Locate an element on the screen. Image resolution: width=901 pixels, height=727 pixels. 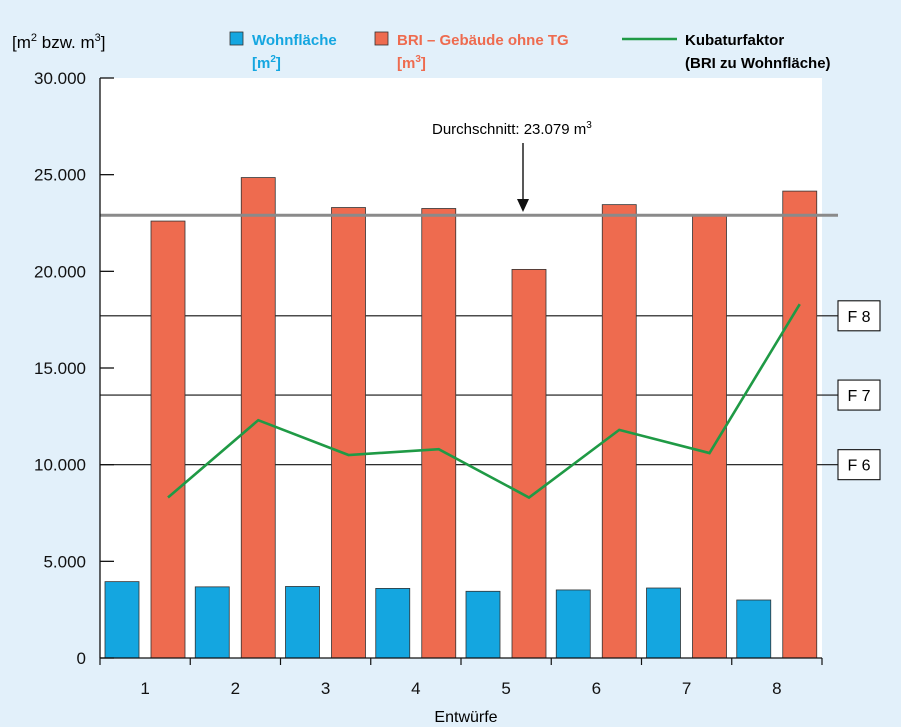
legend-label-wohnflaeche: Wohnfläche is located at coordinates (294, 40).